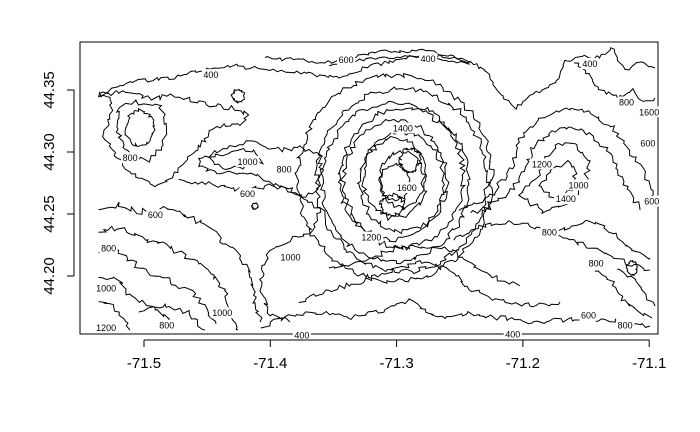 The width and height of the screenshot is (700, 432). What do you see at coordinates (396, 363) in the screenshot?
I see `x-tick-label: -71.3` at bounding box center [396, 363].